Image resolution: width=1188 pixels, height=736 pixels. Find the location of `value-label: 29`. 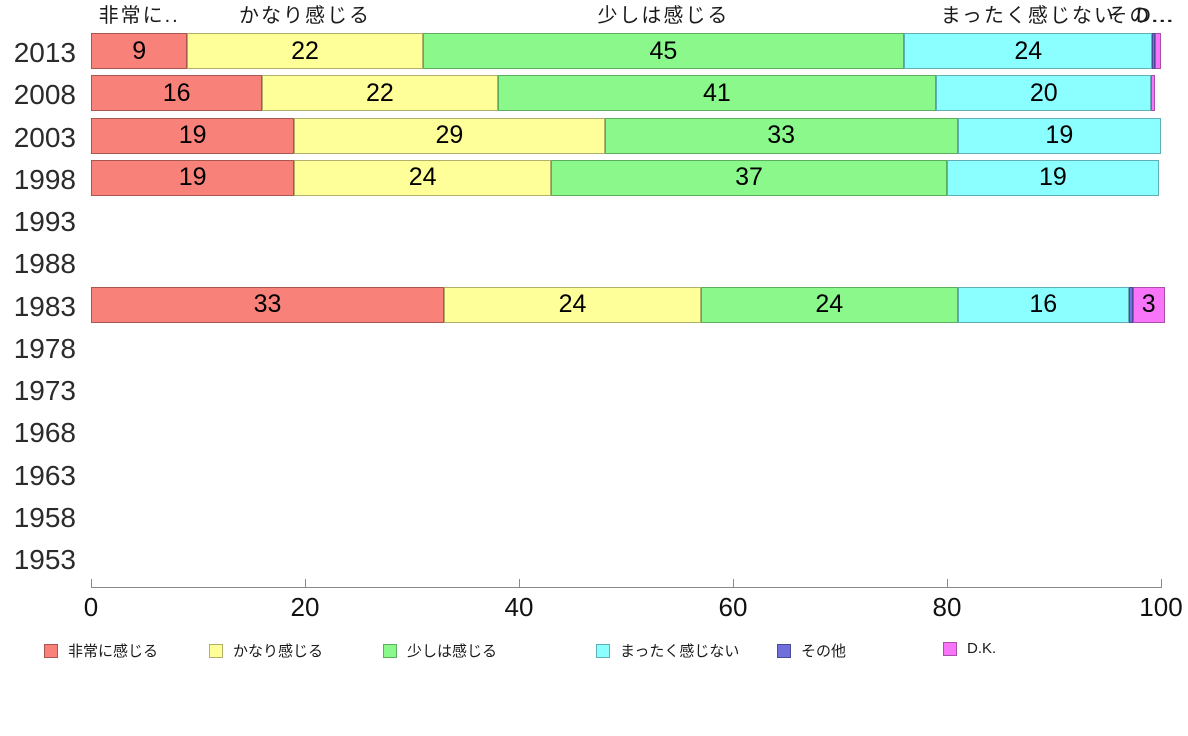

value-label: 29 is located at coordinates (449, 135).